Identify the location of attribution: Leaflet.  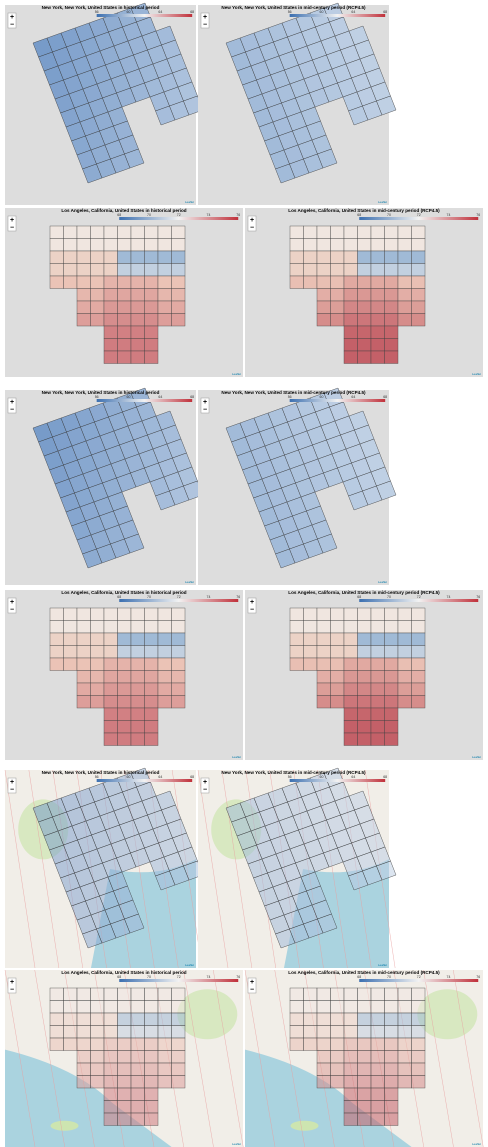
(476, 1144).